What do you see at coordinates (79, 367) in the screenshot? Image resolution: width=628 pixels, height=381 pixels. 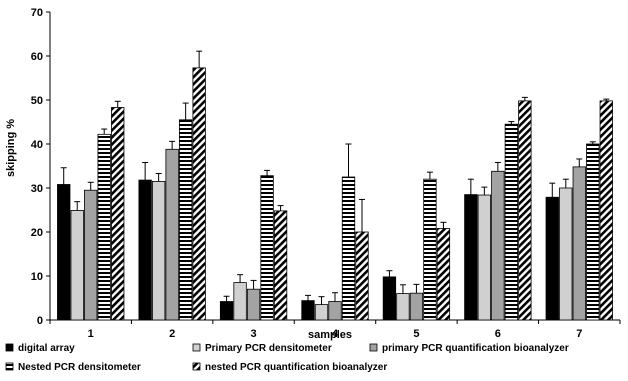 I see `legend-label: Nested PCR densitometer` at bounding box center [79, 367].